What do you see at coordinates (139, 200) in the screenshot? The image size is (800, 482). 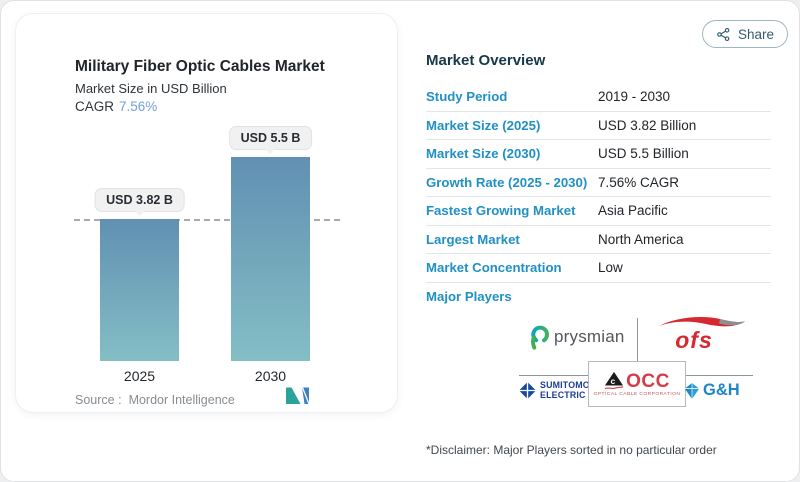 I see `bar-value-tooltip: USD 3.82 B` at bounding box center [139, 200].